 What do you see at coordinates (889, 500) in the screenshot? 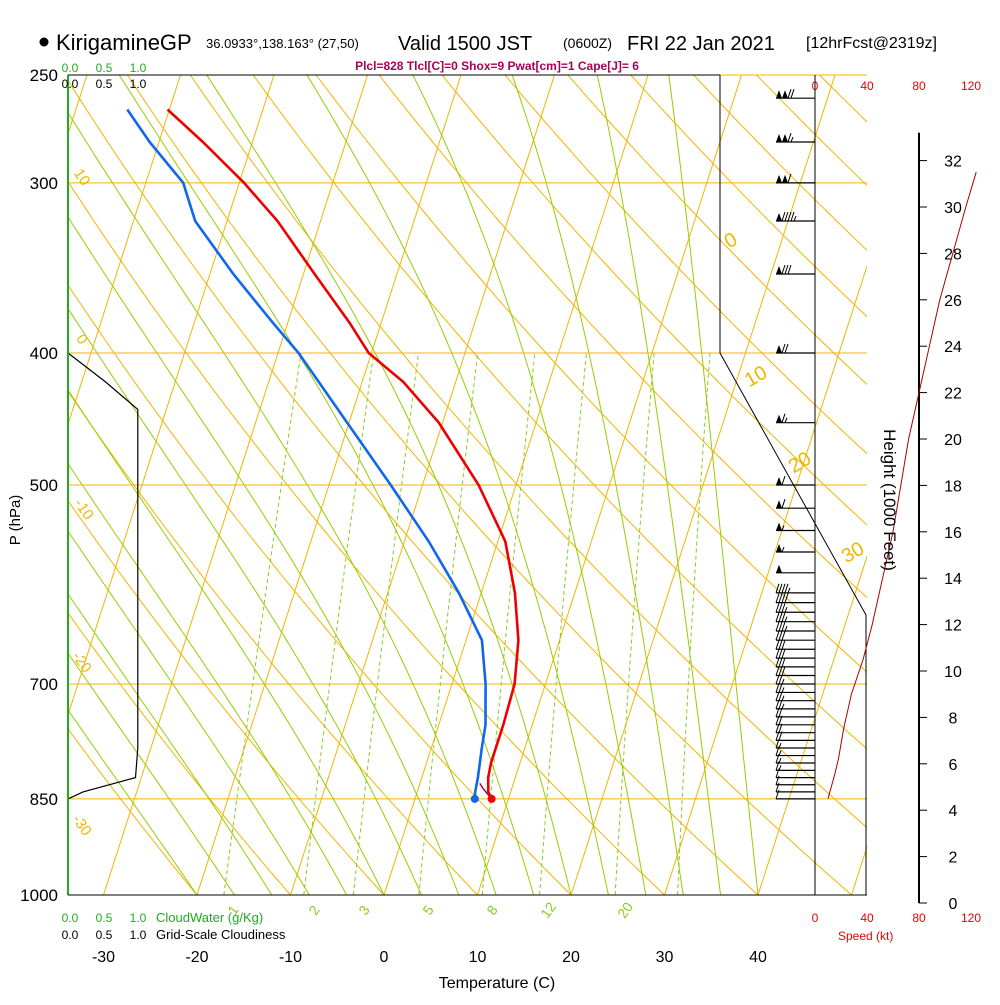
I see `height-axis-title: Height (1000 Feet)` at bounding box center [889, 500].